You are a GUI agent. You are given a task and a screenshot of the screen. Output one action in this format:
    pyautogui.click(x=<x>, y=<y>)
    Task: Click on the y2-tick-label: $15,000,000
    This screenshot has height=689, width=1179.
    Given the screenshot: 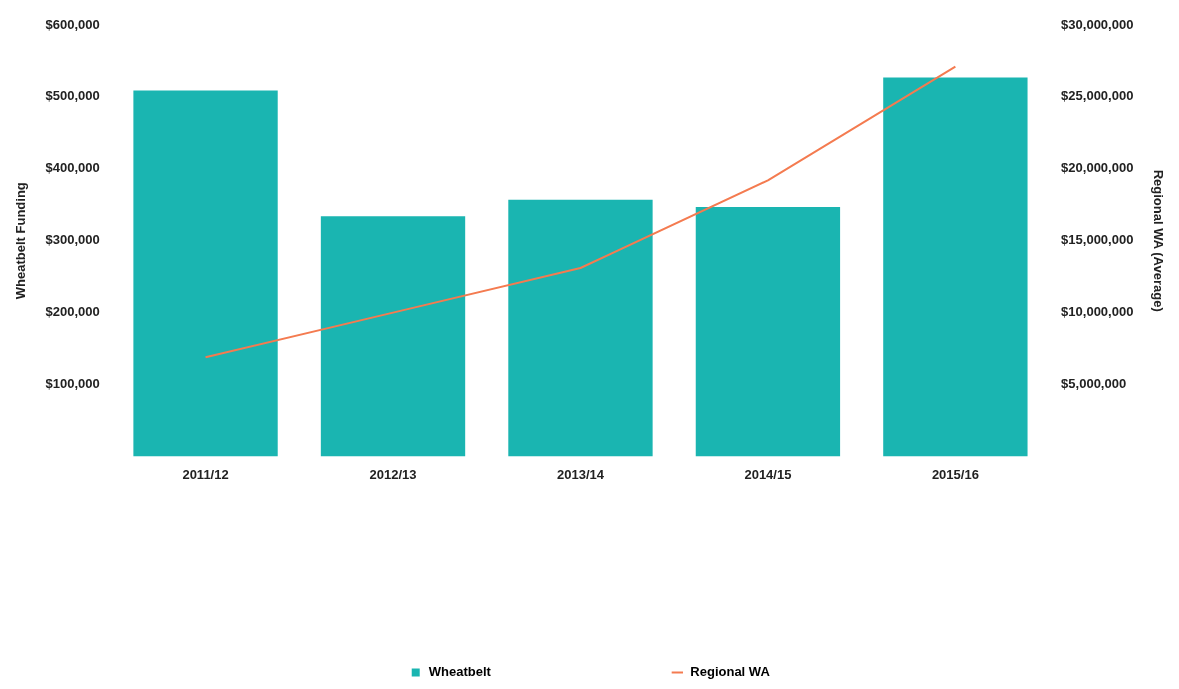 What is the action you would take?
    pyautogui.click(x=1097, y=240)
    